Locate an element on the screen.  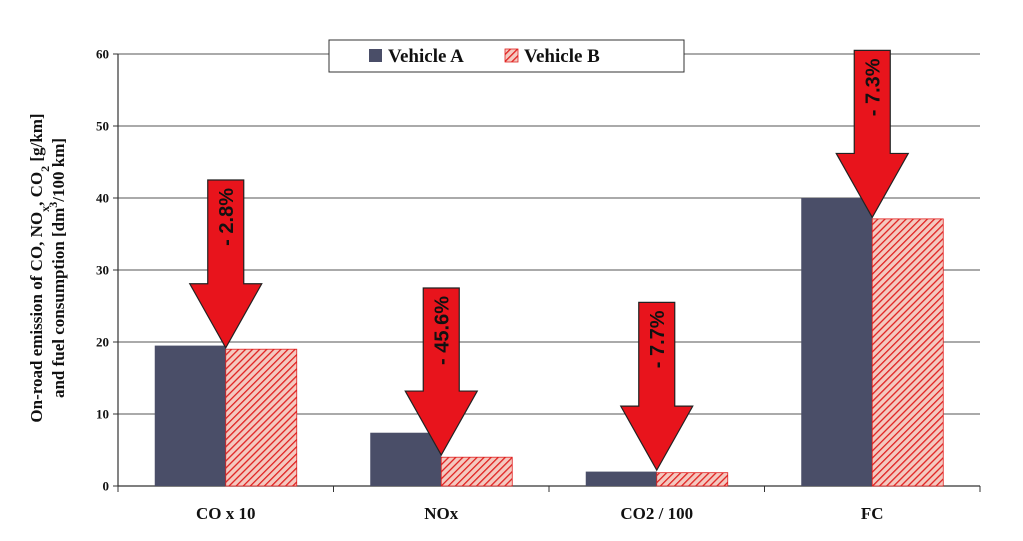
y-tick-label: 40 is located at coordinates (102, 198).